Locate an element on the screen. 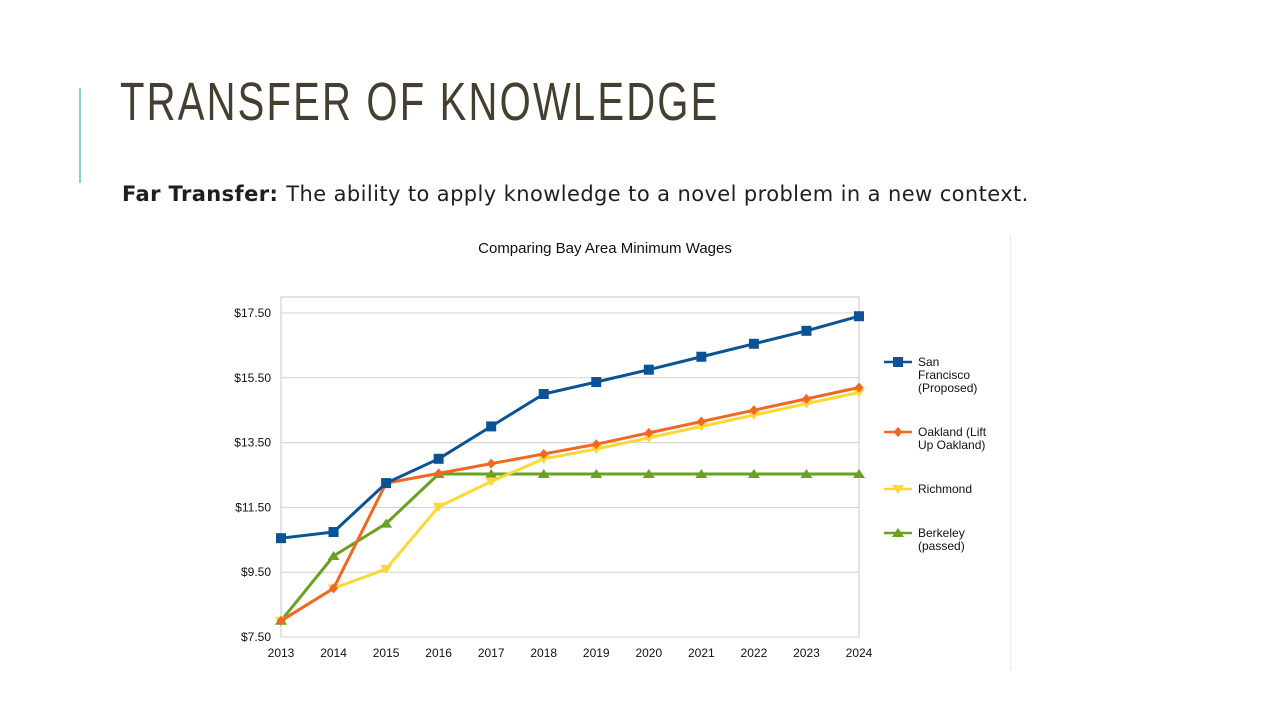 This screenshot has height=720, width=1280. y-tick-label: $17.50 is located at coordinates (252, 313).